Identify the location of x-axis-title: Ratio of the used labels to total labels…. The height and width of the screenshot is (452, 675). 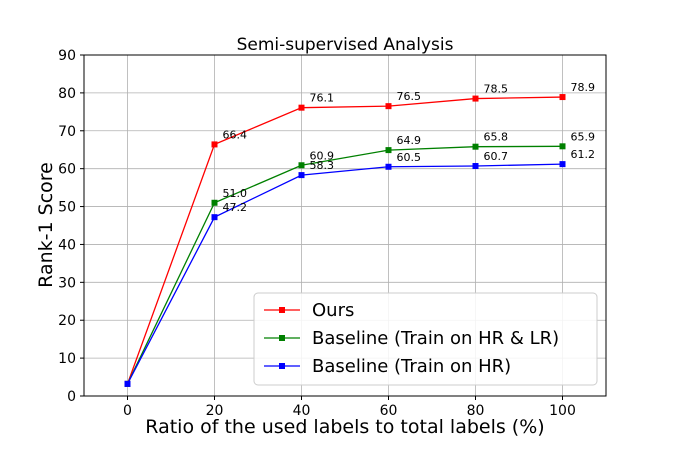
(344, 427).